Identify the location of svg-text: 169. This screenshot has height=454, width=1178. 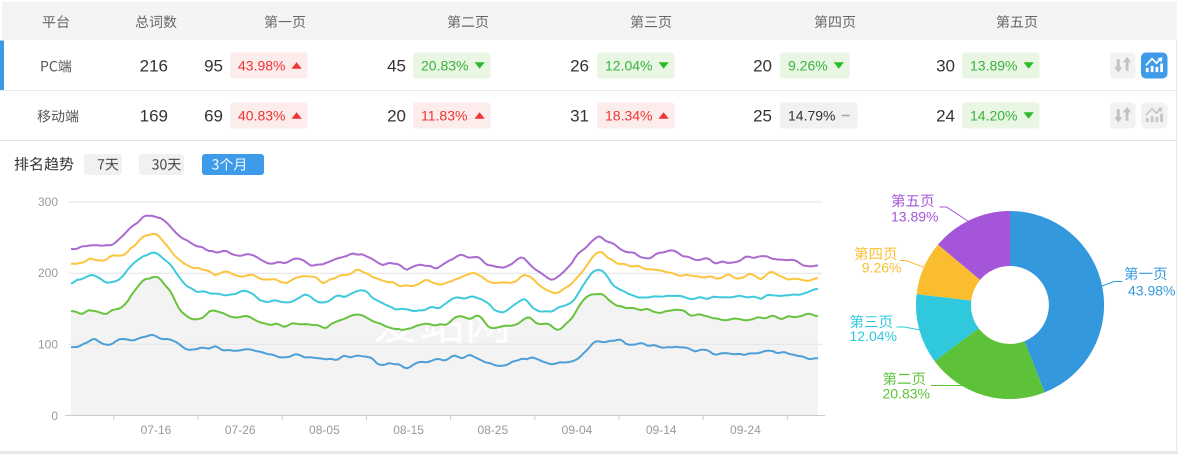
(154, 116).